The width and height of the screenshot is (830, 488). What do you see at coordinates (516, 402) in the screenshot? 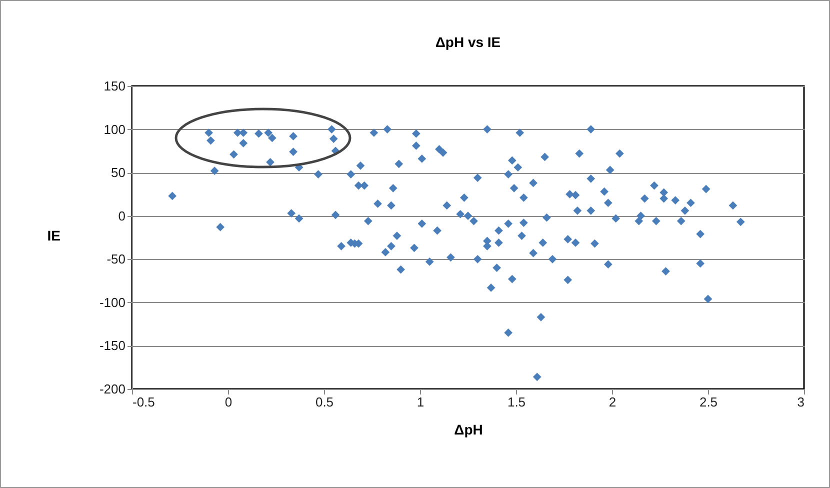
I see `x-tick-label: 1.5` at bounding box center [516, 402].